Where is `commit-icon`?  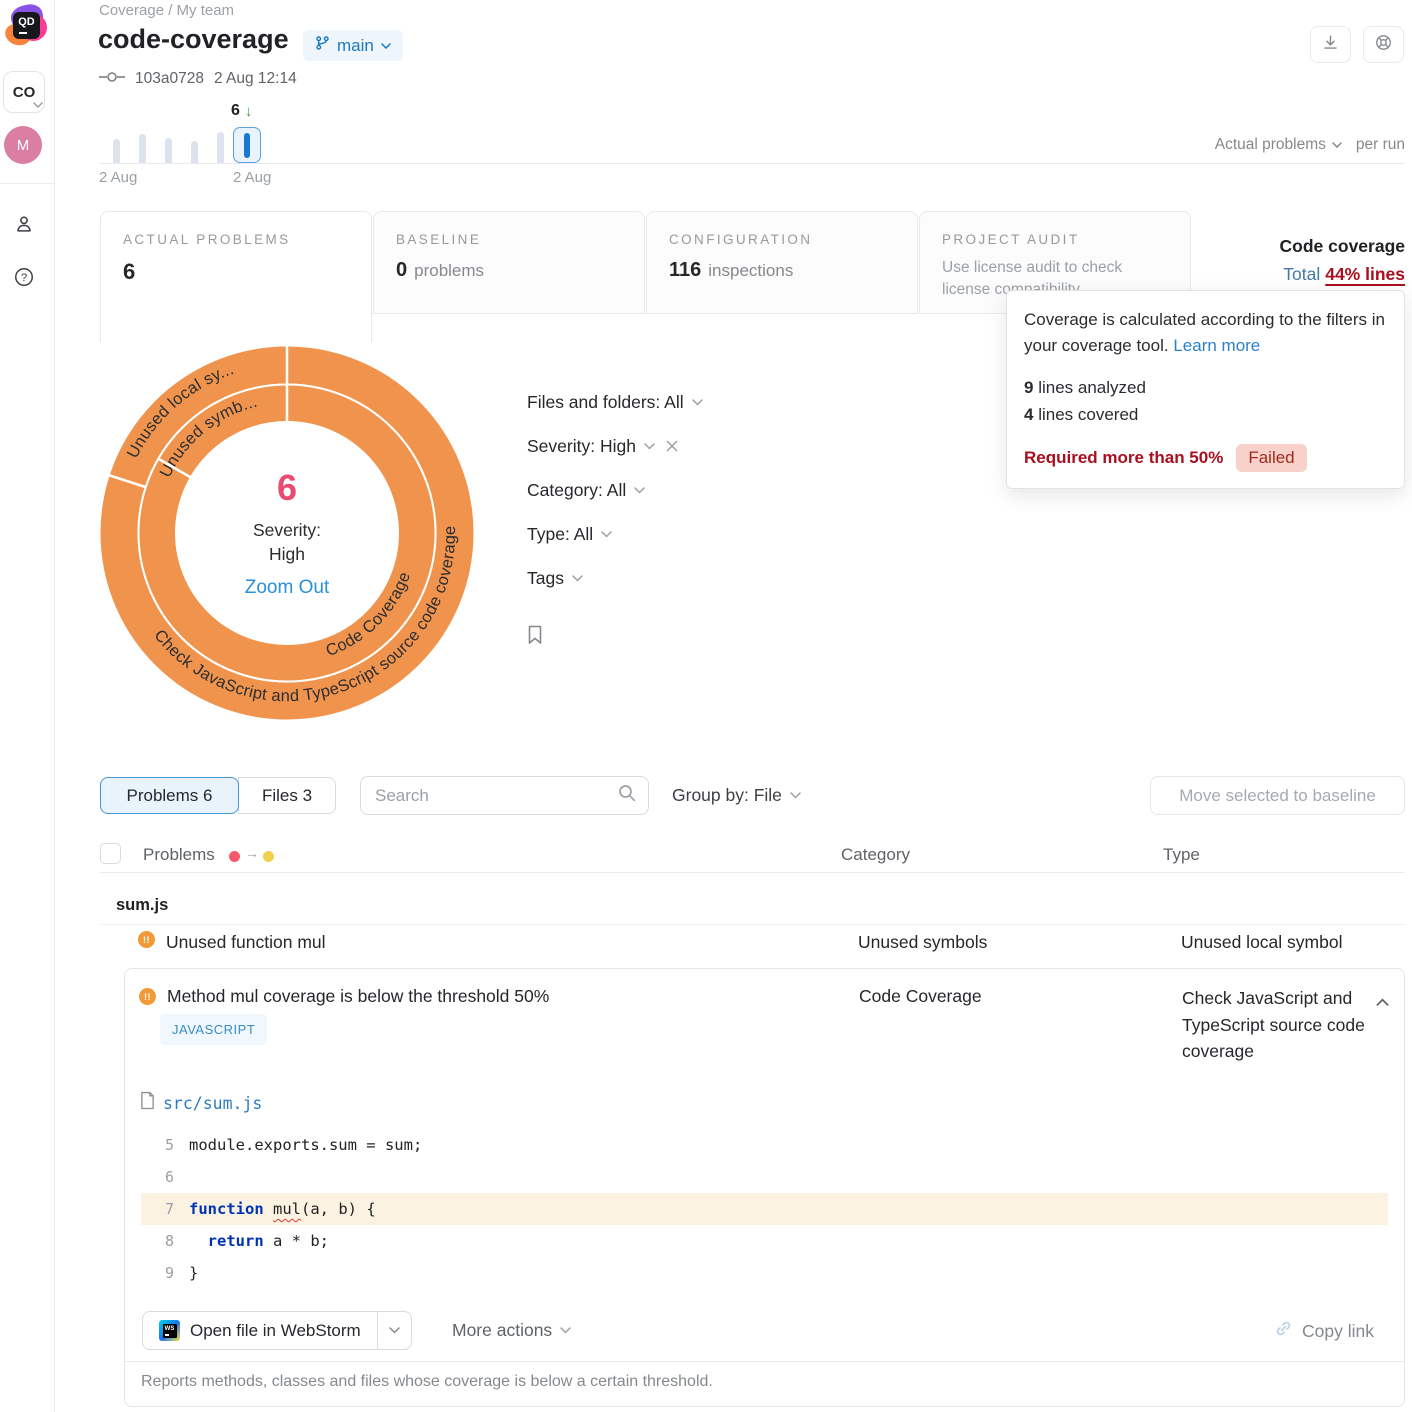
commit-icon is located at coordinates (112, 79).